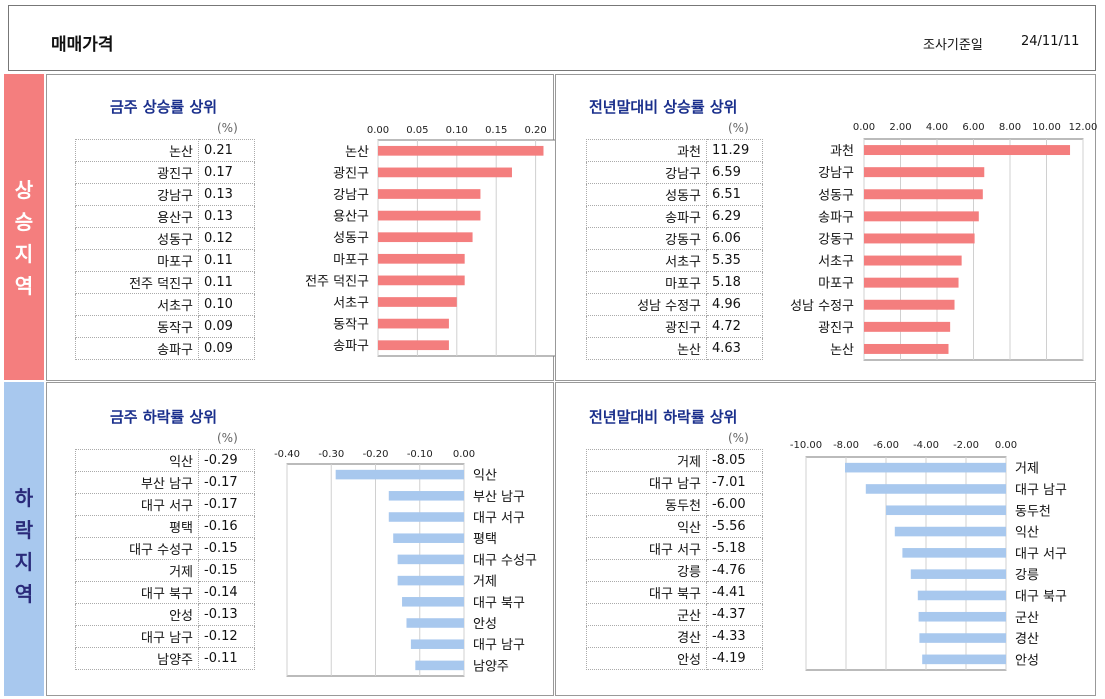 This screenshot has width=1105, height=699. Describe the element at coordinates (734, 636) in the screenshot. I see `change-rate: -4.33` at that location.